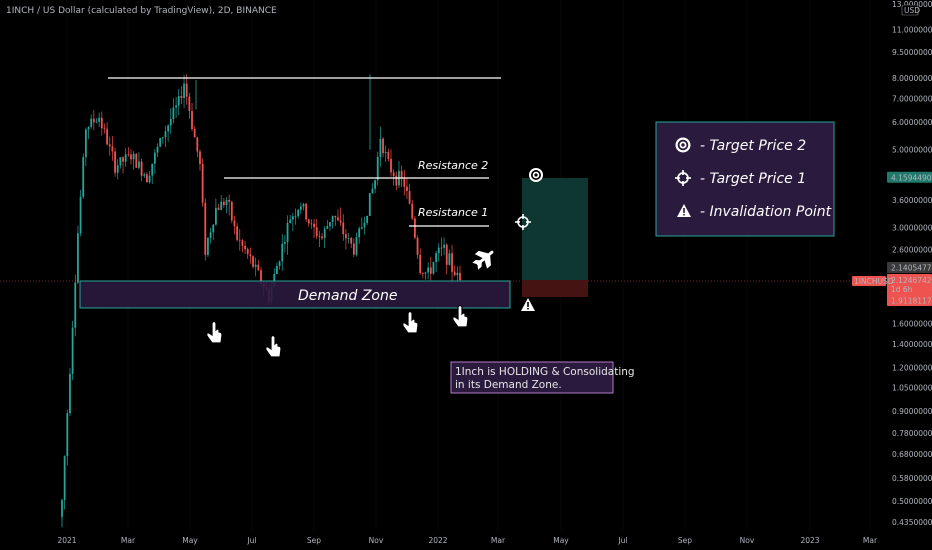 Image resolution: width=932 pixels, height=550 pixels. Describe the element at coordinates (912, 78) in the screenshot. I see `price-tick-label: 8.00000000` at that location.